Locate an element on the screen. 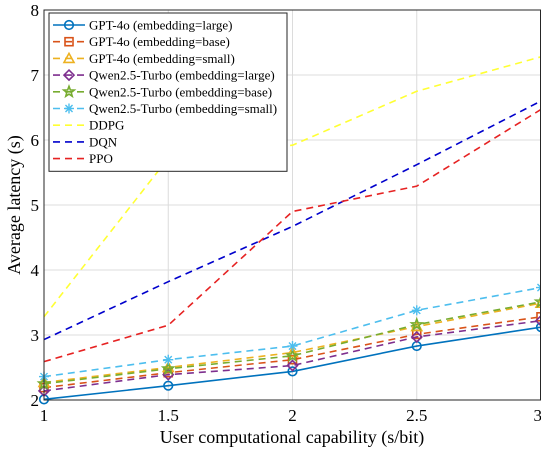  y-tick-label: 6 is located at coordinates (35, 140).